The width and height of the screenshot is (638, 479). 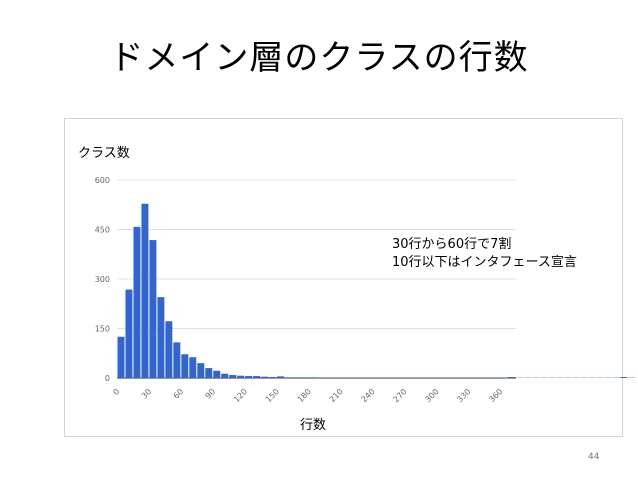 I want to click on x-tick-label: 210, so click(x=336, y=395).